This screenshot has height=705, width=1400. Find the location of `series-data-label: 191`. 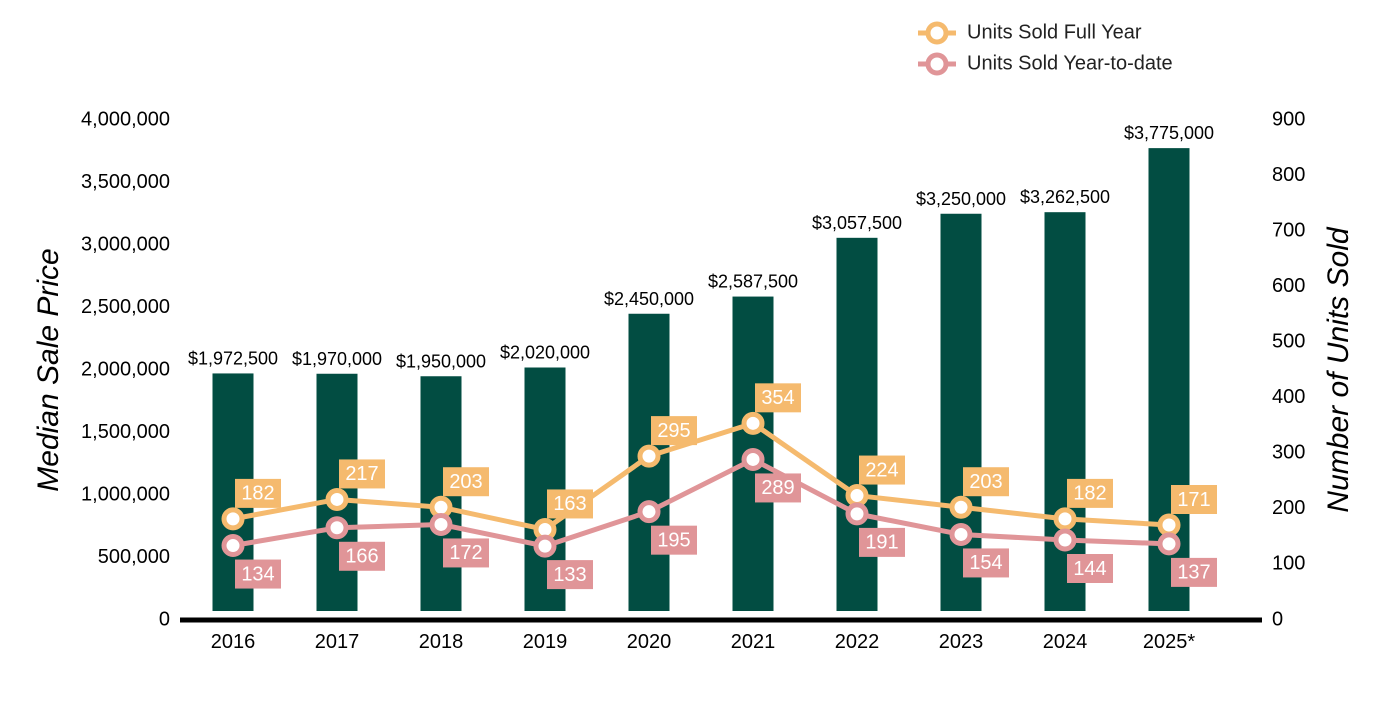

series-data-label: 191 is located at coordinates (882, 542).